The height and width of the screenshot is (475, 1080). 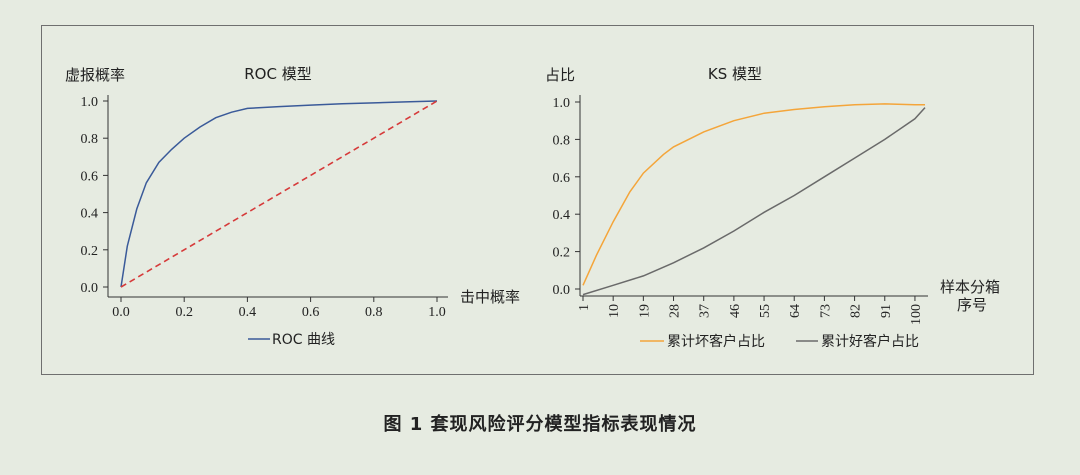 I want to click on roc-ylabel: 虚报概率, so click(x=95, y=75).